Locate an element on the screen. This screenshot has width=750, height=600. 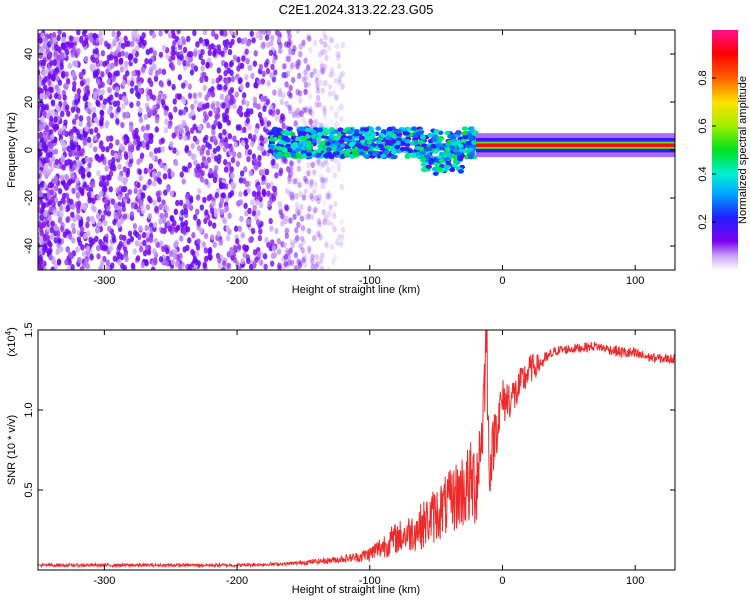
y-tick-label: 1.5 is located at coordinates (29, 329).